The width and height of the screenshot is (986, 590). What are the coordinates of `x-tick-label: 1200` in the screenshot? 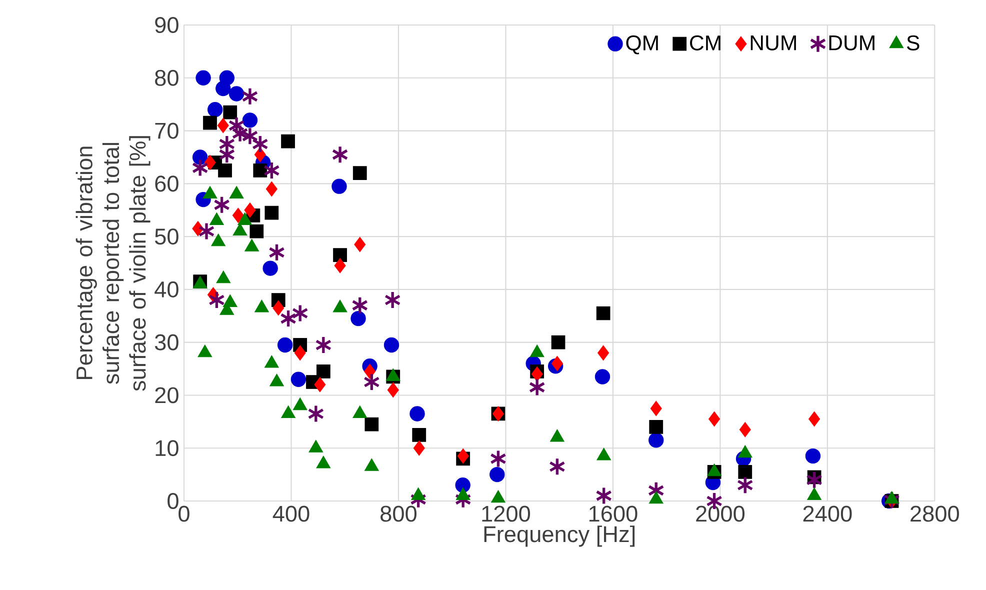 It's located at (506, 514).